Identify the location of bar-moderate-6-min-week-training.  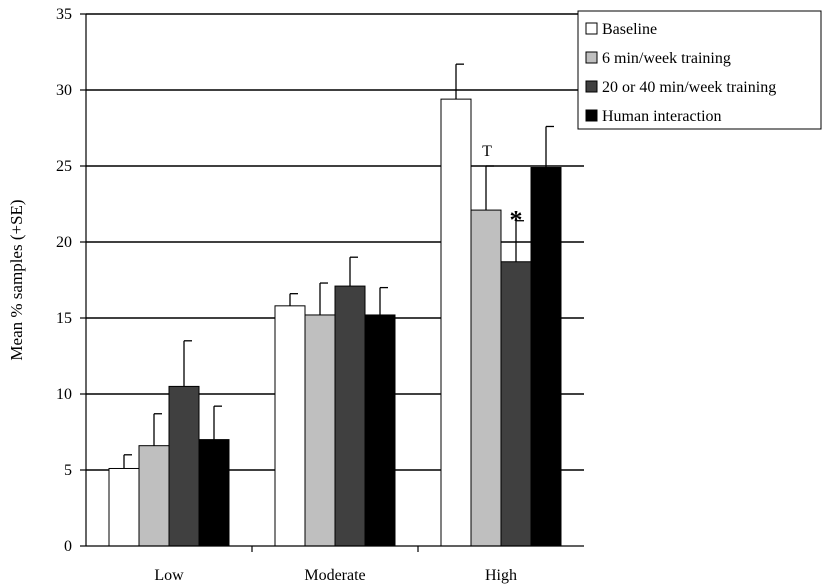
(320, 430).